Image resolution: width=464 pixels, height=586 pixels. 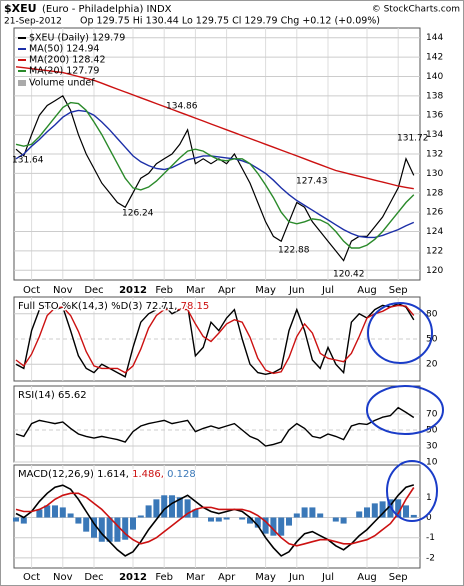 What do you see at coordinates (182, 107) in the screenshot?
I see `price-annotation: 134.86` at bounding box center [182, 107].